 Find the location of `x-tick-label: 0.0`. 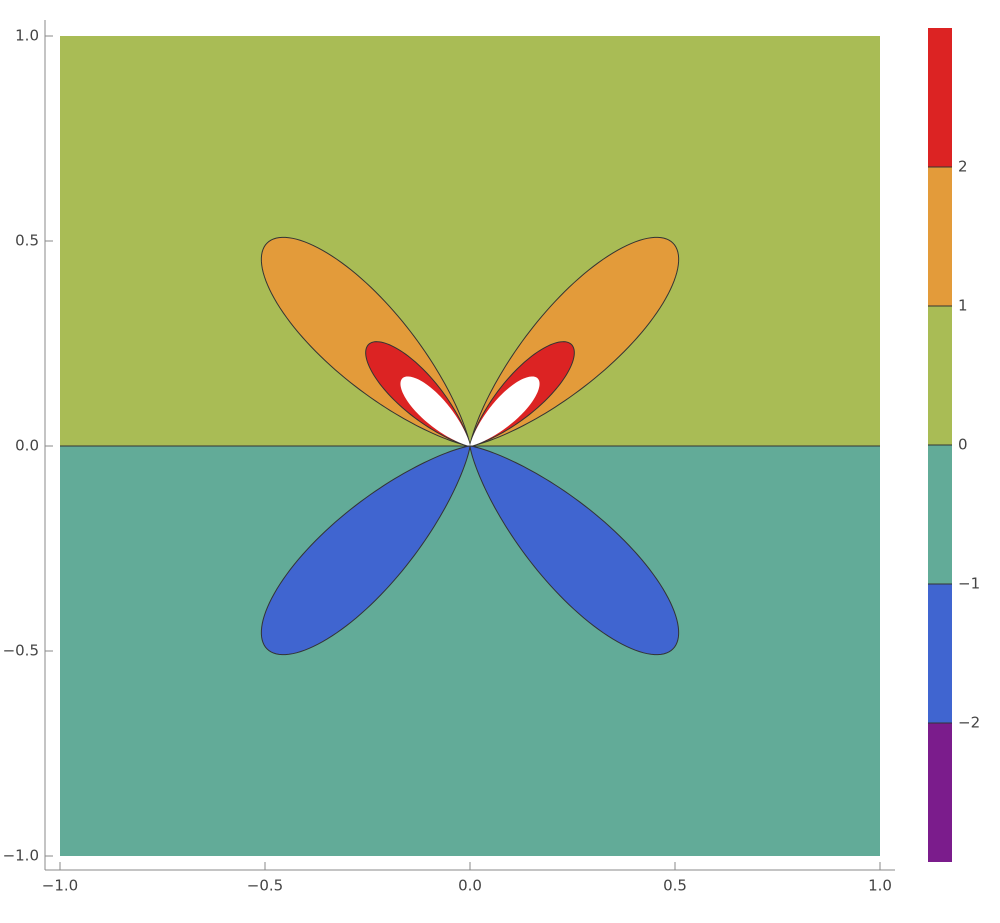

x-tick-label: 0.0 is located at coordinates (470, 886).